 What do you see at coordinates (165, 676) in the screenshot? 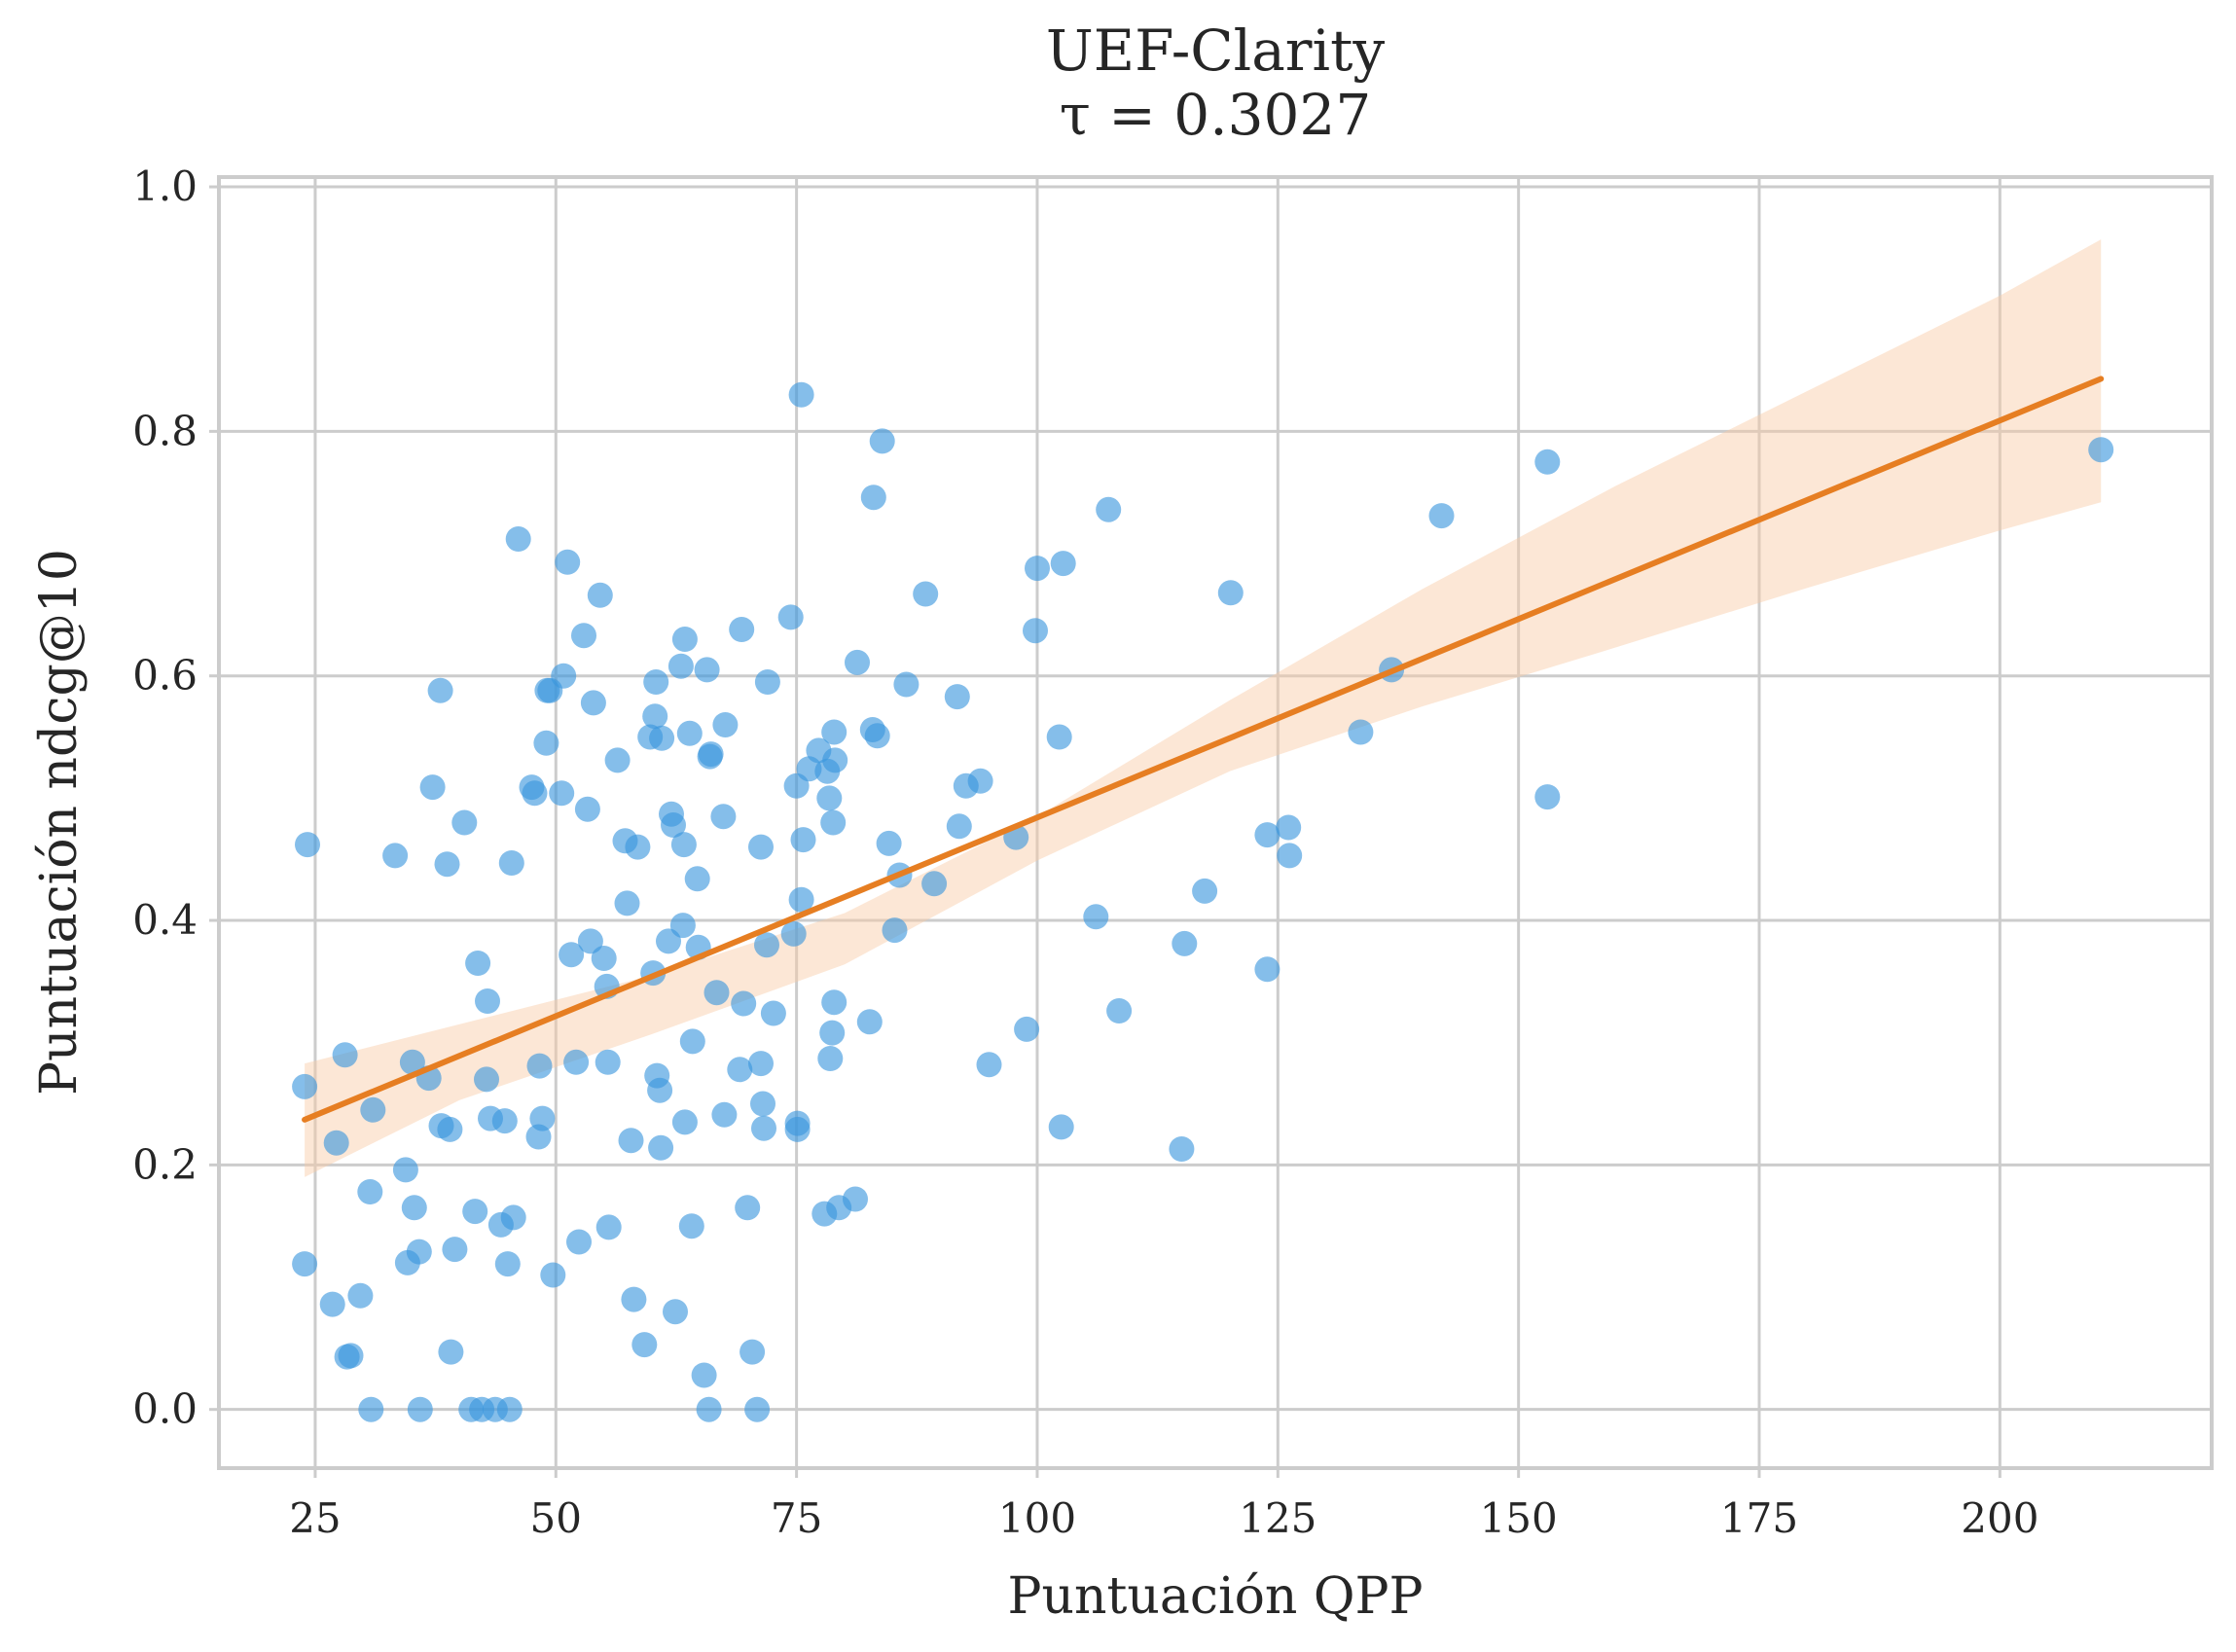
I see `y-tick-label: 0.6` at bounding box center [165, 676].